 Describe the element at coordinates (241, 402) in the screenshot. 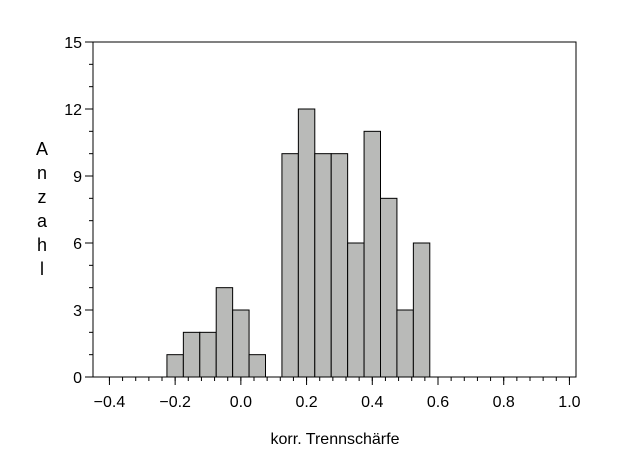

I see `x-tick-label: 0.0` at that location.